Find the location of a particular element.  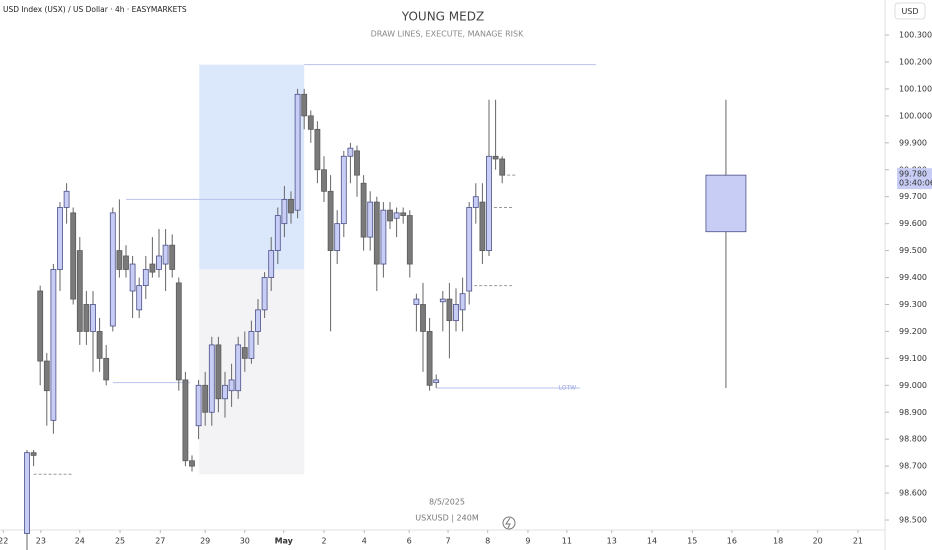

footer-date: 8/5/2025 is located at coordinates (447, 502).